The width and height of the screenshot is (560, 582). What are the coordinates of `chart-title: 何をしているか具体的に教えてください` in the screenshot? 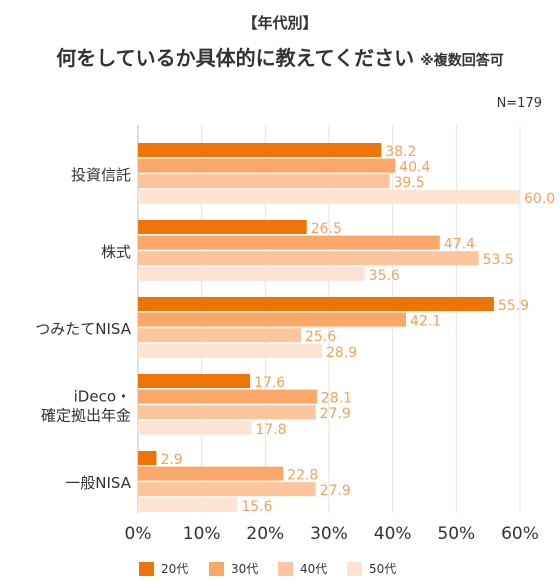 It's located at (235, 58).